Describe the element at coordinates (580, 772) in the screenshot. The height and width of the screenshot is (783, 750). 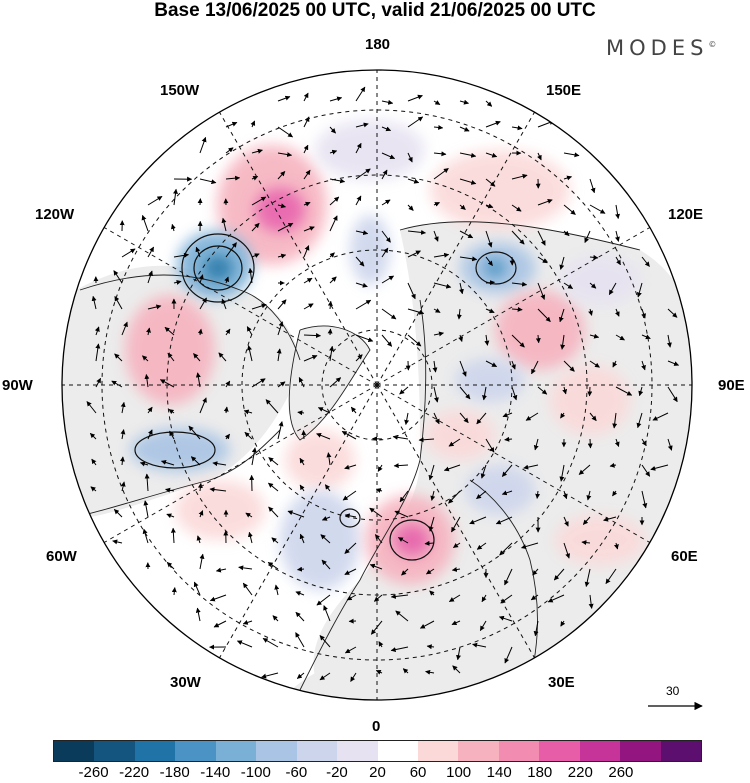
I see `colorbar-tick-label: 220` at that location.